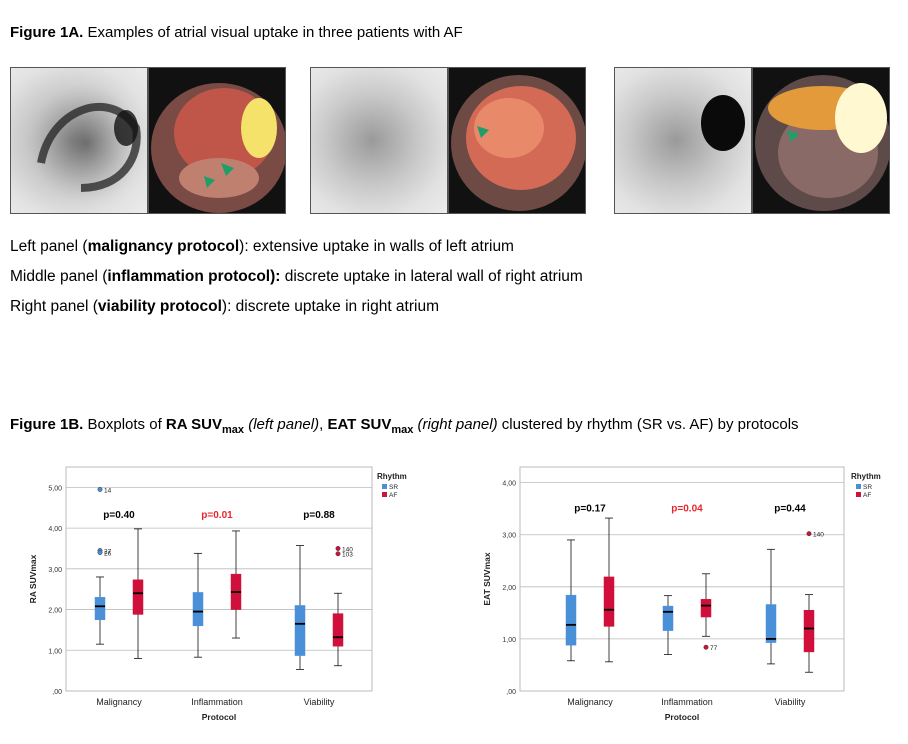 This screenshot has width=908, height=744. I want to click on fused-image-viability, so click(821, 140).